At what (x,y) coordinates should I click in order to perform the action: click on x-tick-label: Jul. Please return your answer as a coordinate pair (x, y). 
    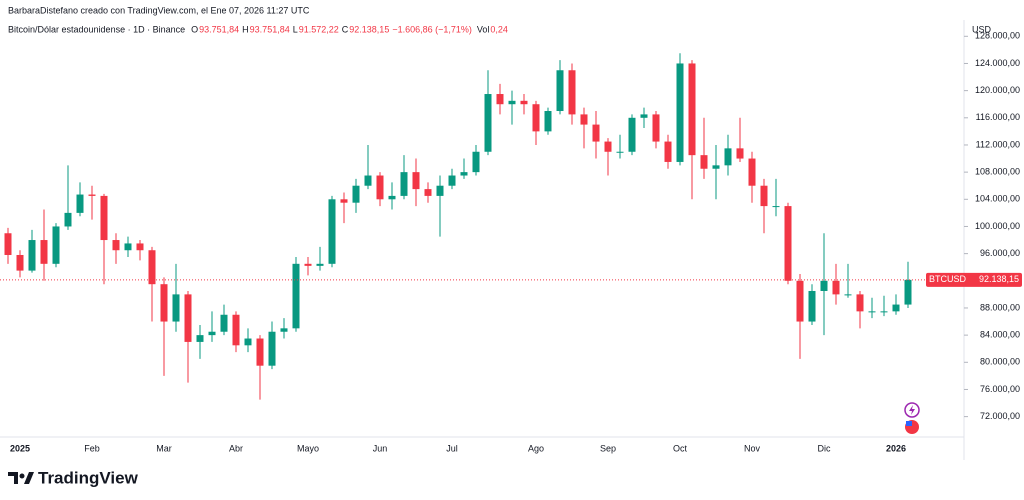
    Looking at the image, I should click on (452, 448).